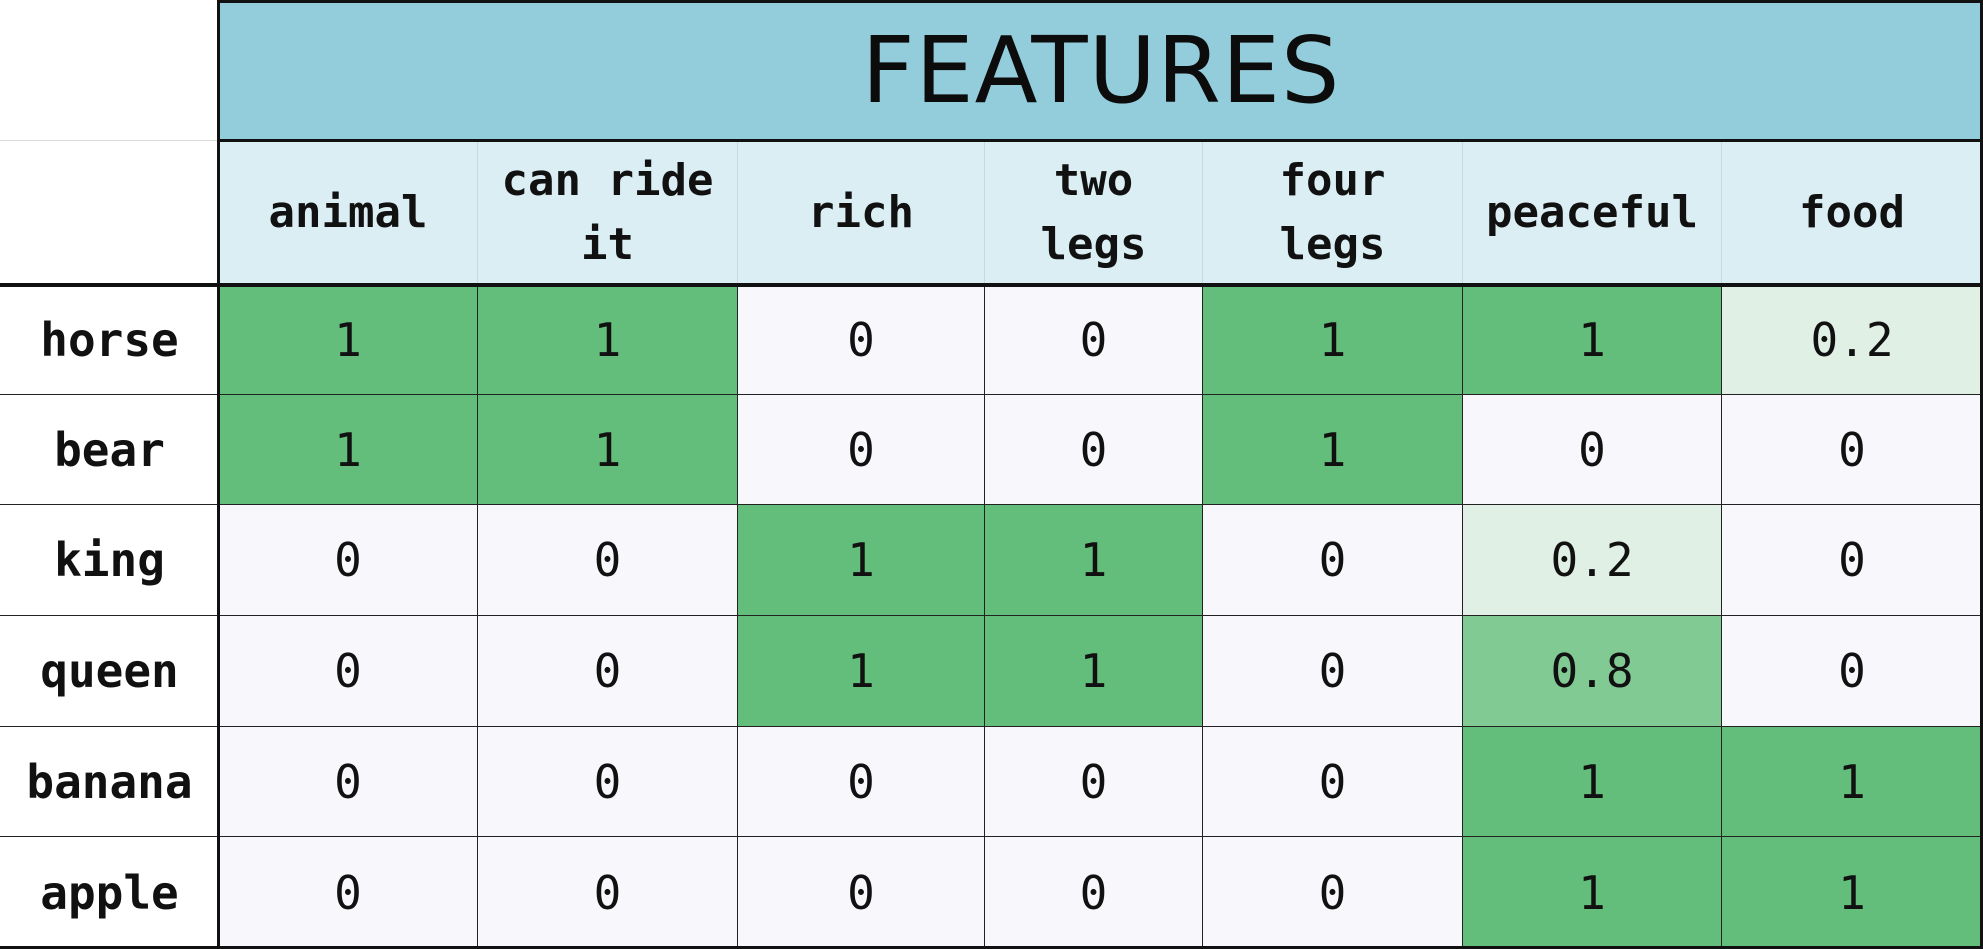 Image resolution: width=1983 pixels, height=949 pixels. What do you see at coordinates (109, 893) in the screenshot?
I see `row-label-apple: apple` at bounding box center [109, 893].